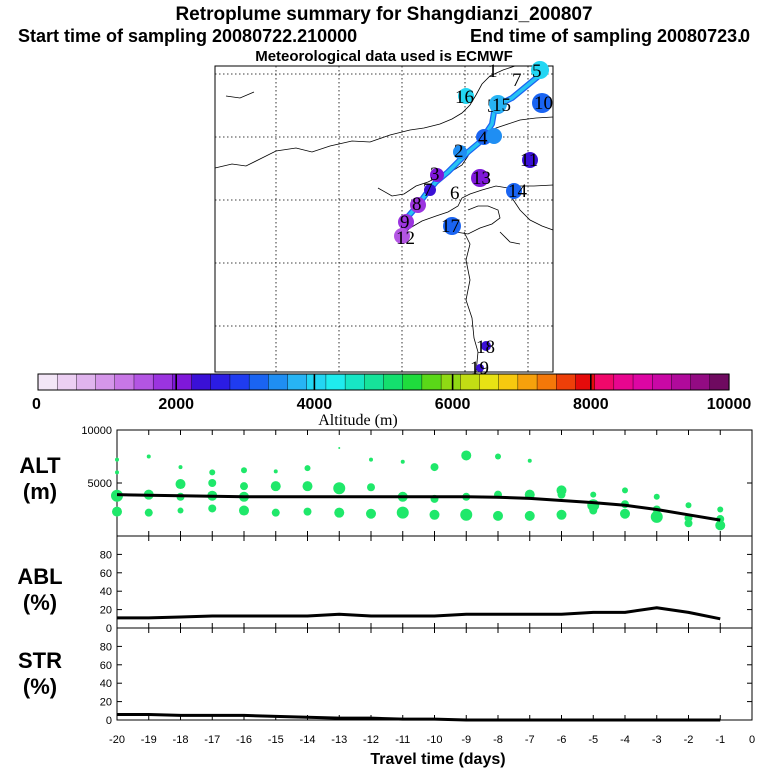 The width and height of the screenshot is (768, 768). Describe the element at coordinates (405, 222) in the screenshot. I see `map-marker-label: 9` at that location.